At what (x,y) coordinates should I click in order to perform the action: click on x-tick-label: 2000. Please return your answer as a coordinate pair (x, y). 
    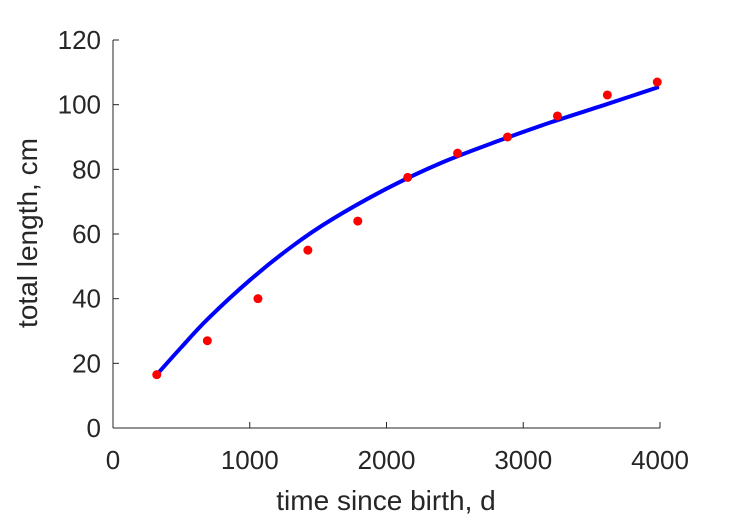
    Looking at the image, I should click on (387, 460).